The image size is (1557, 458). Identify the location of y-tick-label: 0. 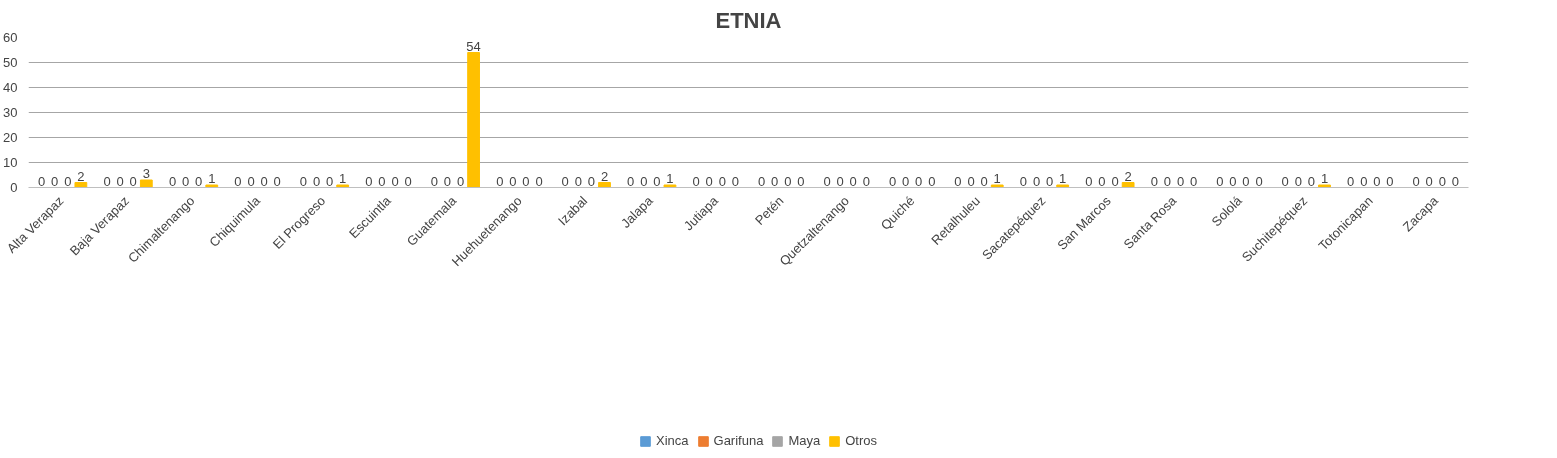
(14, 187).